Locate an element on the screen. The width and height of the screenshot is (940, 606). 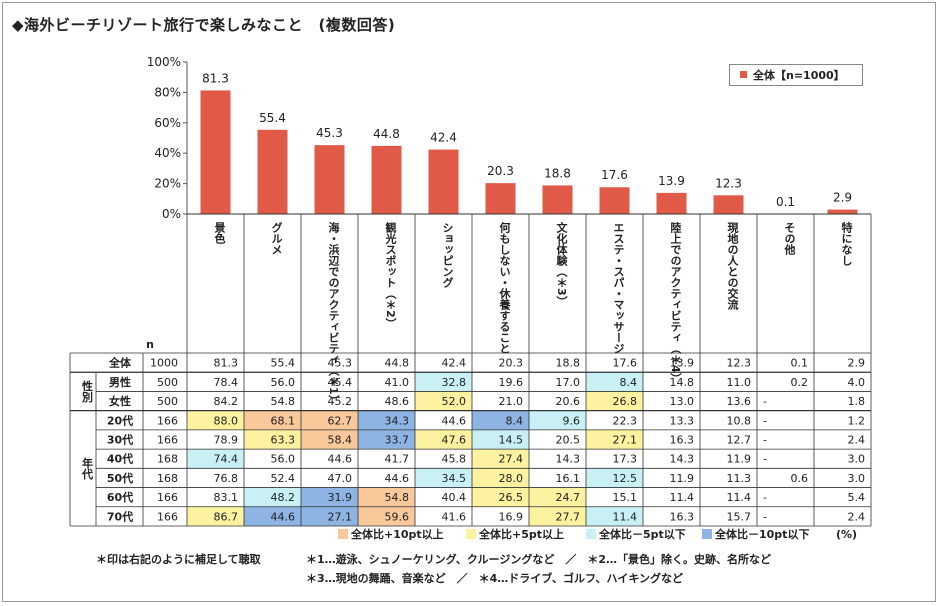
group-label: 性別 is located at coordinates (88, 391).